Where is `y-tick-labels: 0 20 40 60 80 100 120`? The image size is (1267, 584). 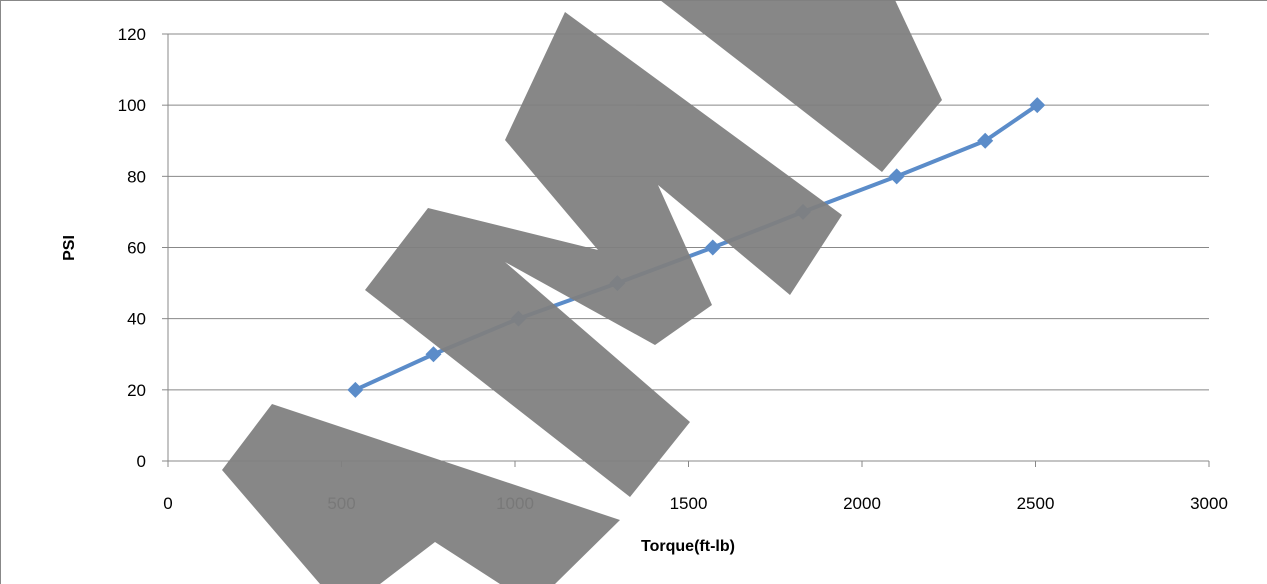 y-tick-labels: 0 20 40 60 80 100 120 is located at coordinates (132, 248).